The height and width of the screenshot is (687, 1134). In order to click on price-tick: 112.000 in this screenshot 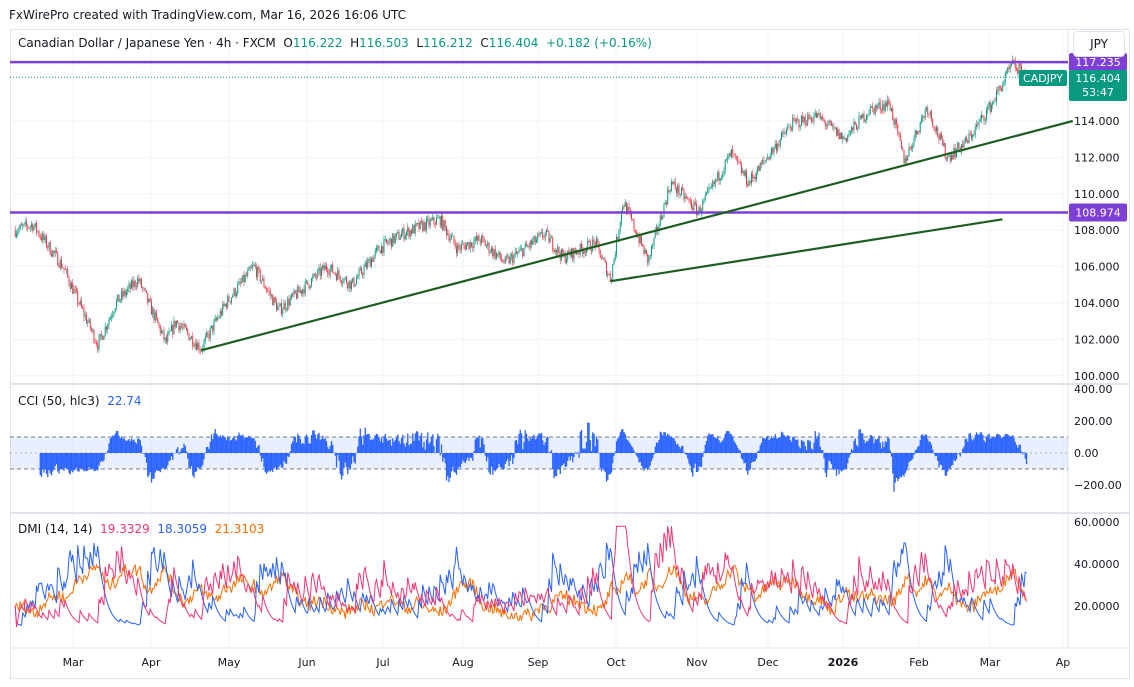, I will do `click(1097, 157)`.